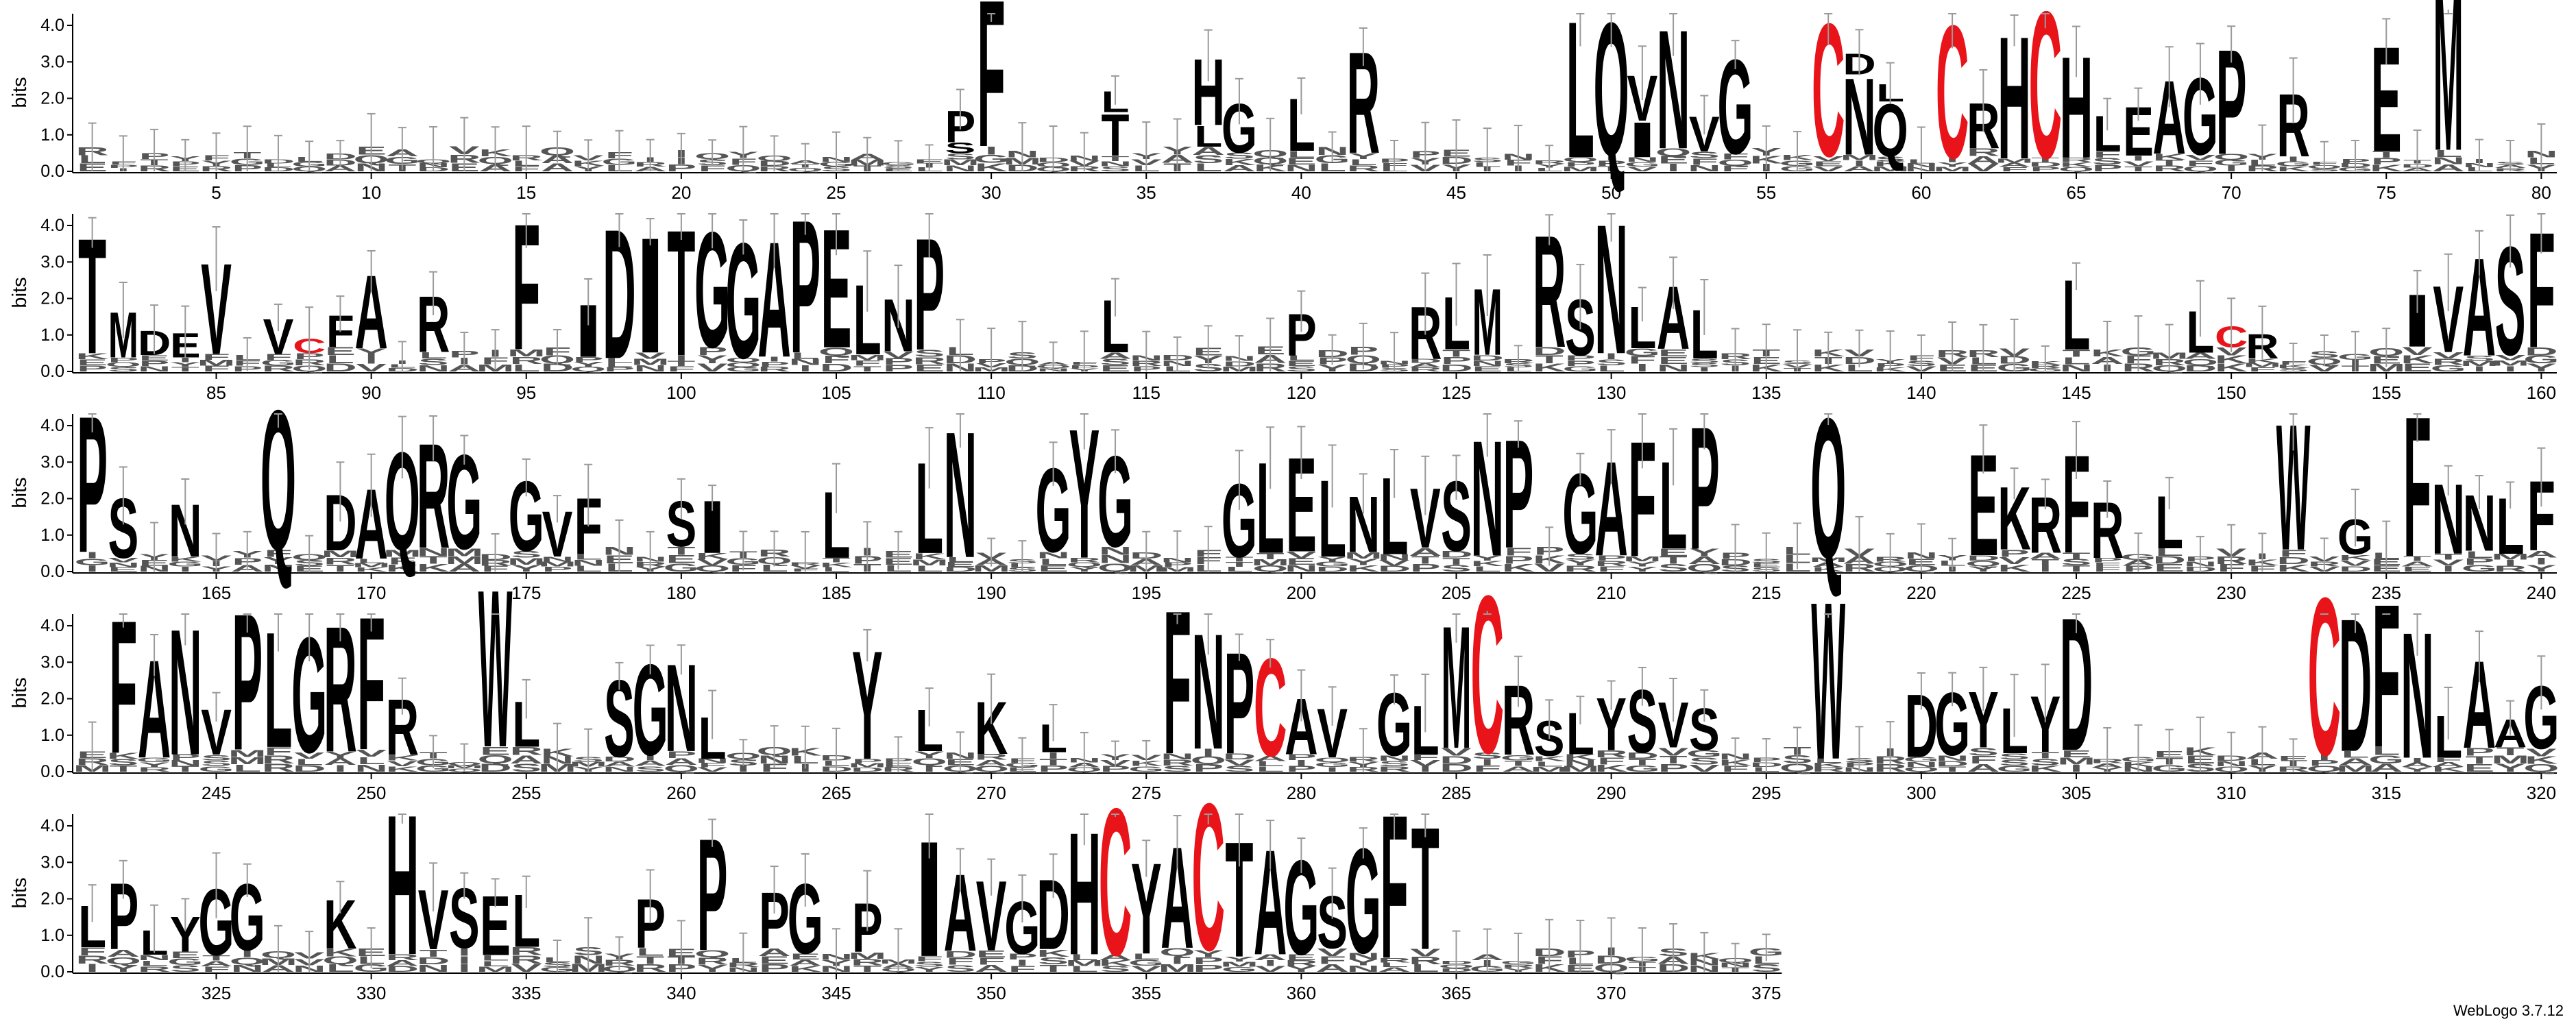  Describe the element at coordinates (2231, 392) in the screenshot. I see `x-tick-label: 150` at that location.